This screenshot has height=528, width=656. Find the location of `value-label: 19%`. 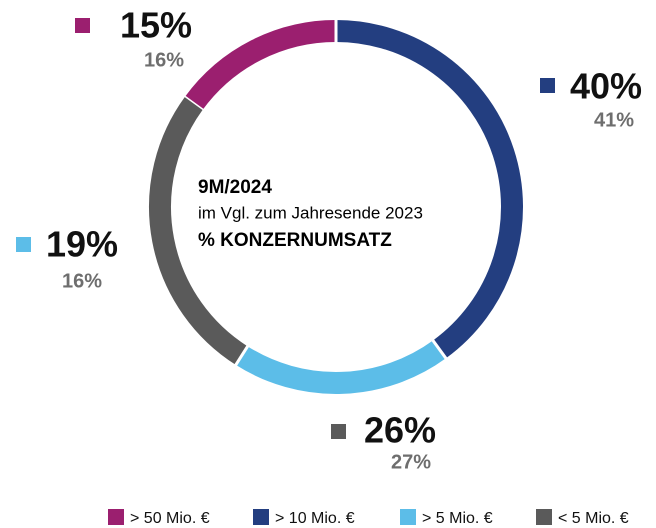

value-label: 19% is located at coordinates (82, 244).